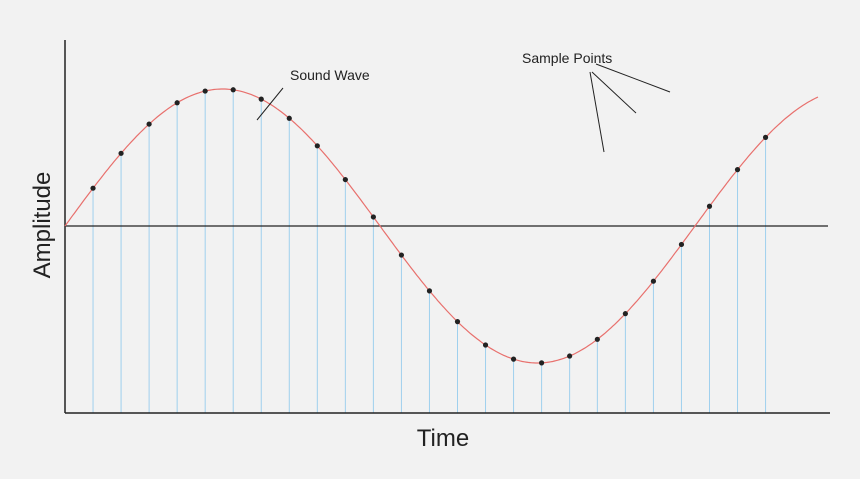  What do you see at coordinates (270, 104) in the screenshot?
I see `sound-wave-pointer` at bounding box center [270, 104].